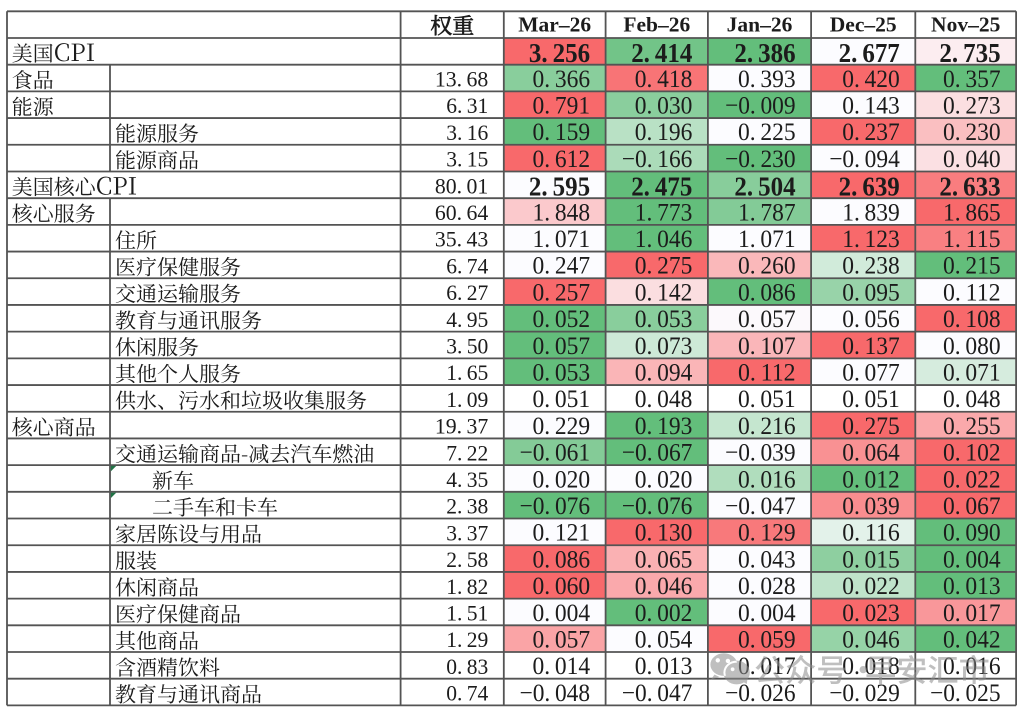  I want to click on svg-text: 0. 002, so click(664, 613).